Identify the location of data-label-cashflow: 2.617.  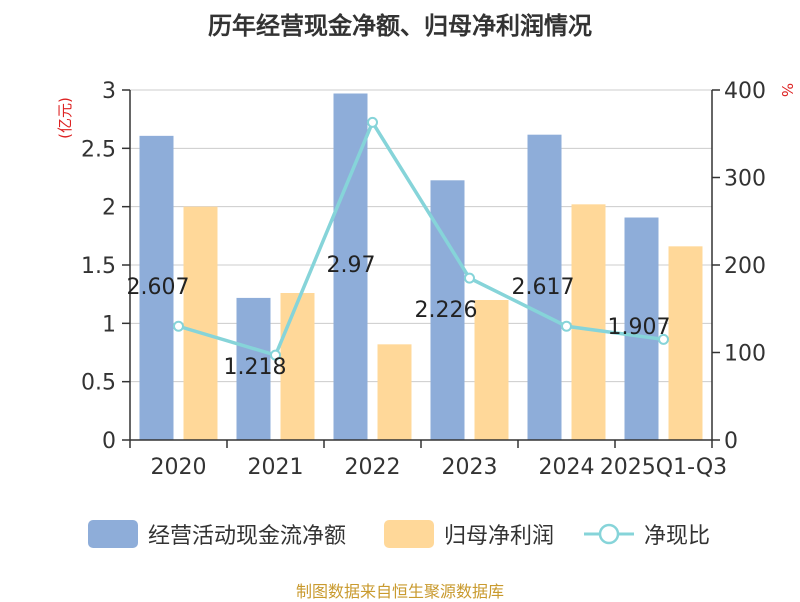
(543, 287).